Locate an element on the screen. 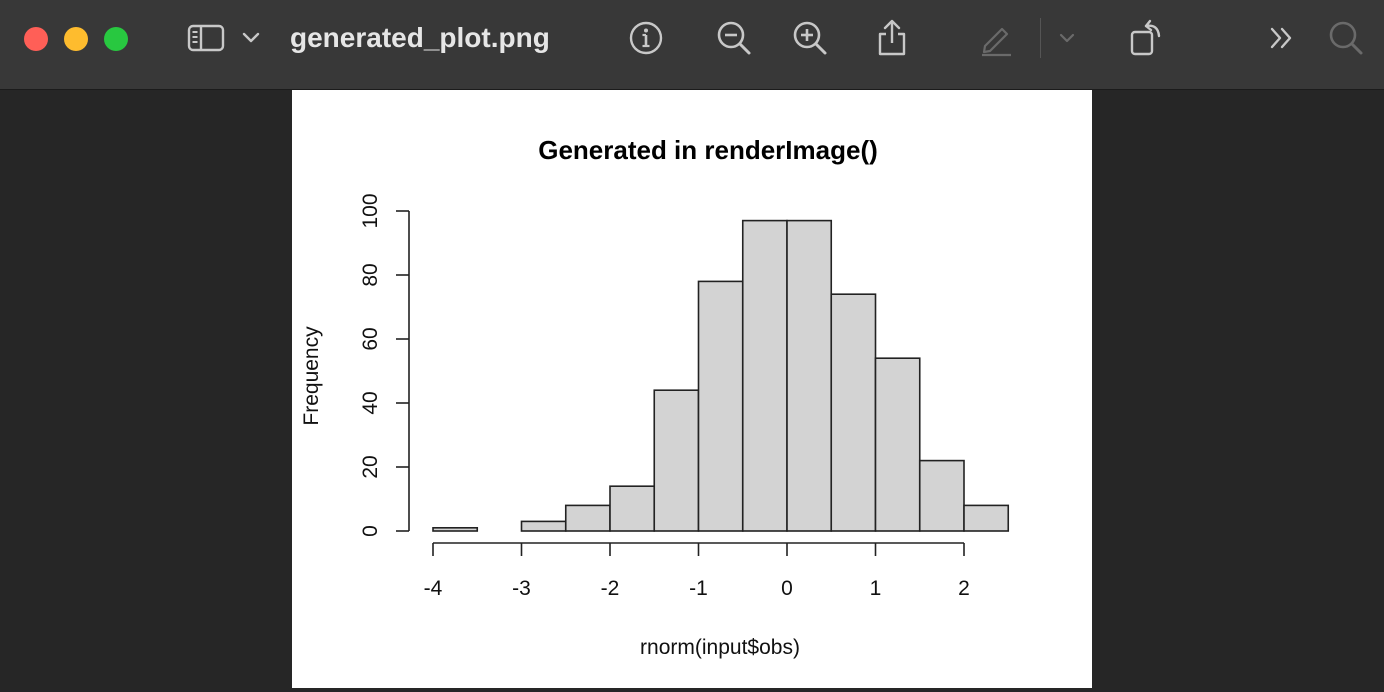  view-options-button is located at coordinates (251, 38).